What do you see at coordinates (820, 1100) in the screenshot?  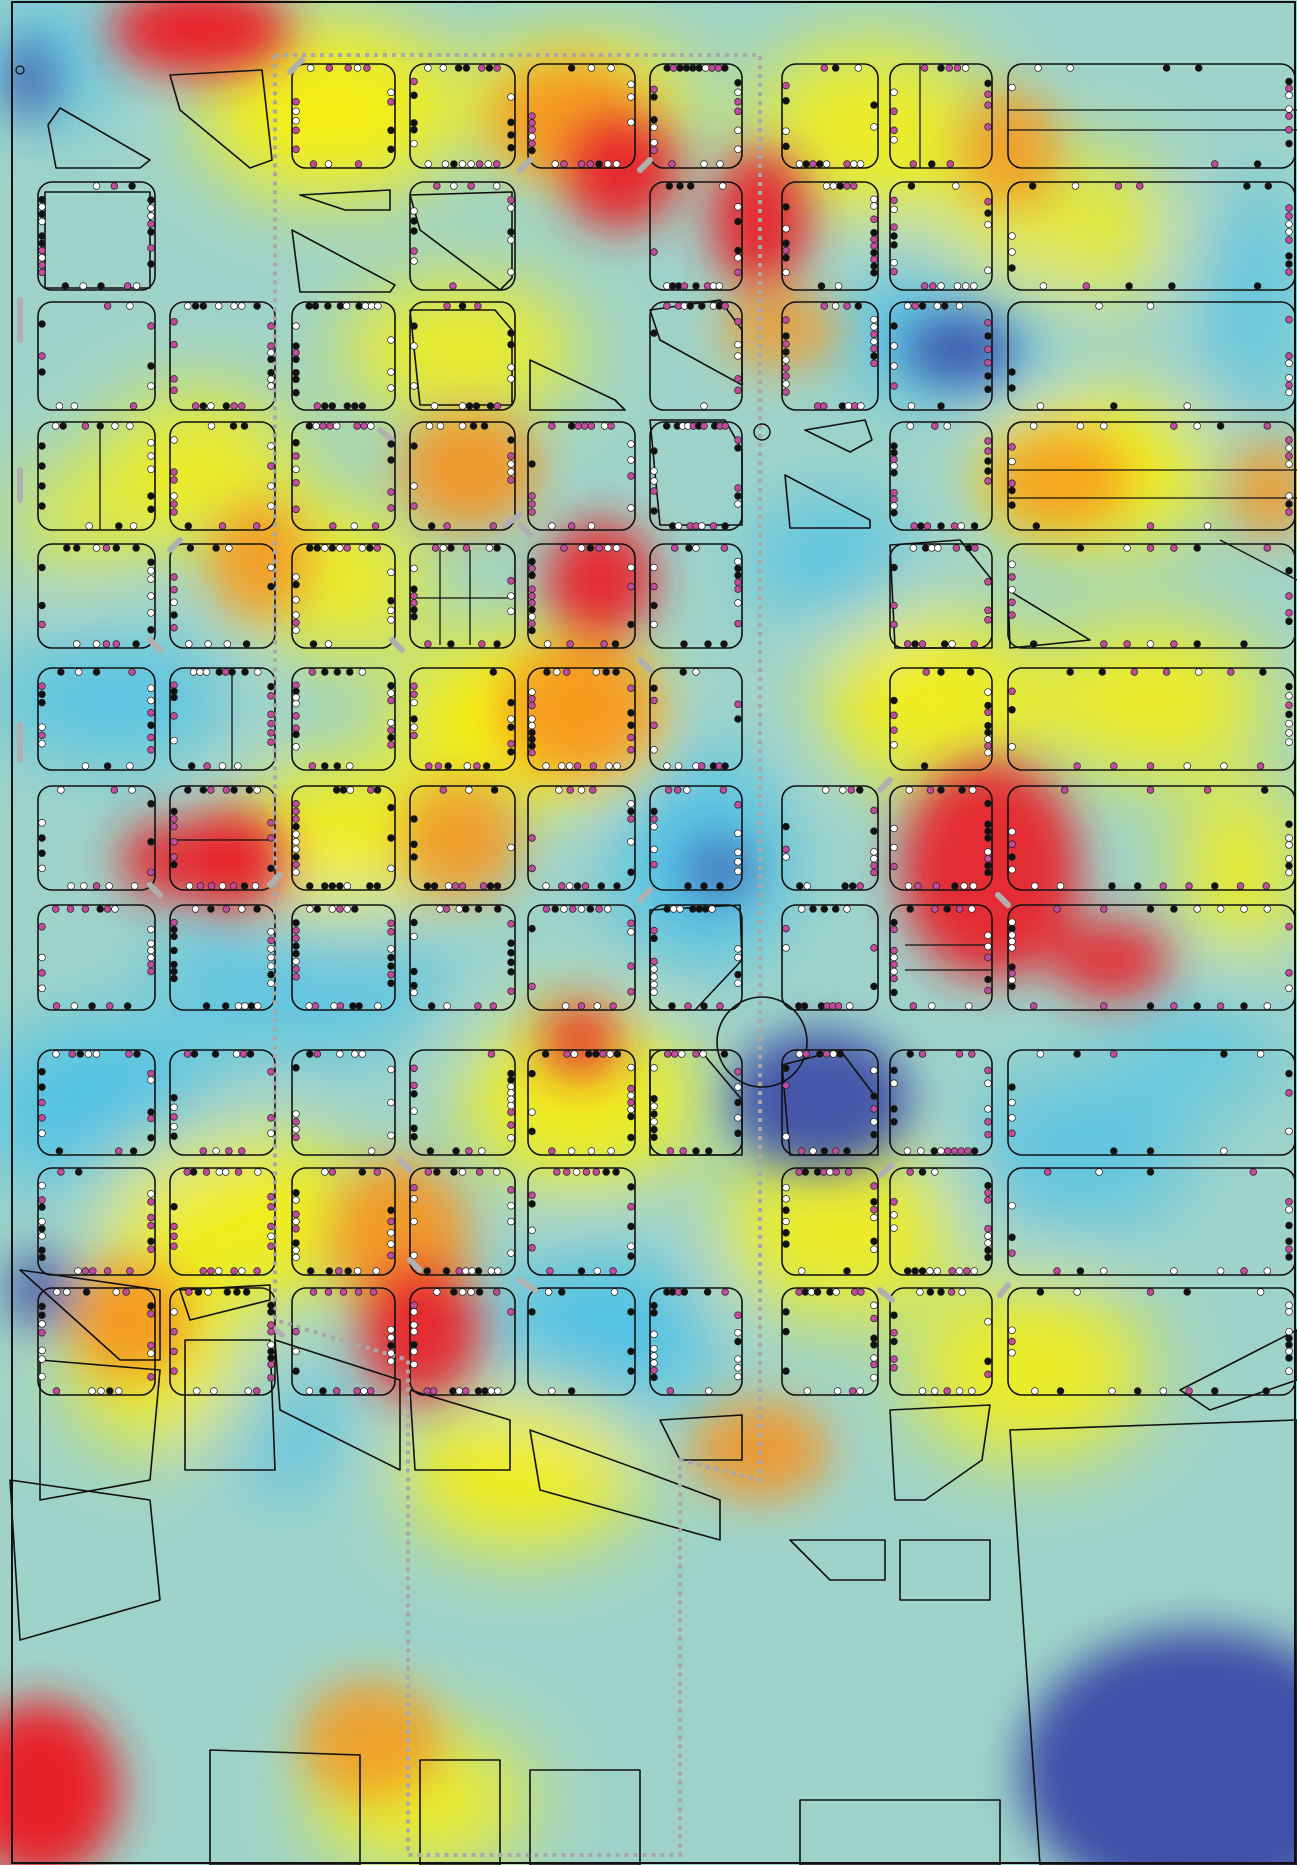 I see `heat-blob-low` at bounding box center [820, 1100].